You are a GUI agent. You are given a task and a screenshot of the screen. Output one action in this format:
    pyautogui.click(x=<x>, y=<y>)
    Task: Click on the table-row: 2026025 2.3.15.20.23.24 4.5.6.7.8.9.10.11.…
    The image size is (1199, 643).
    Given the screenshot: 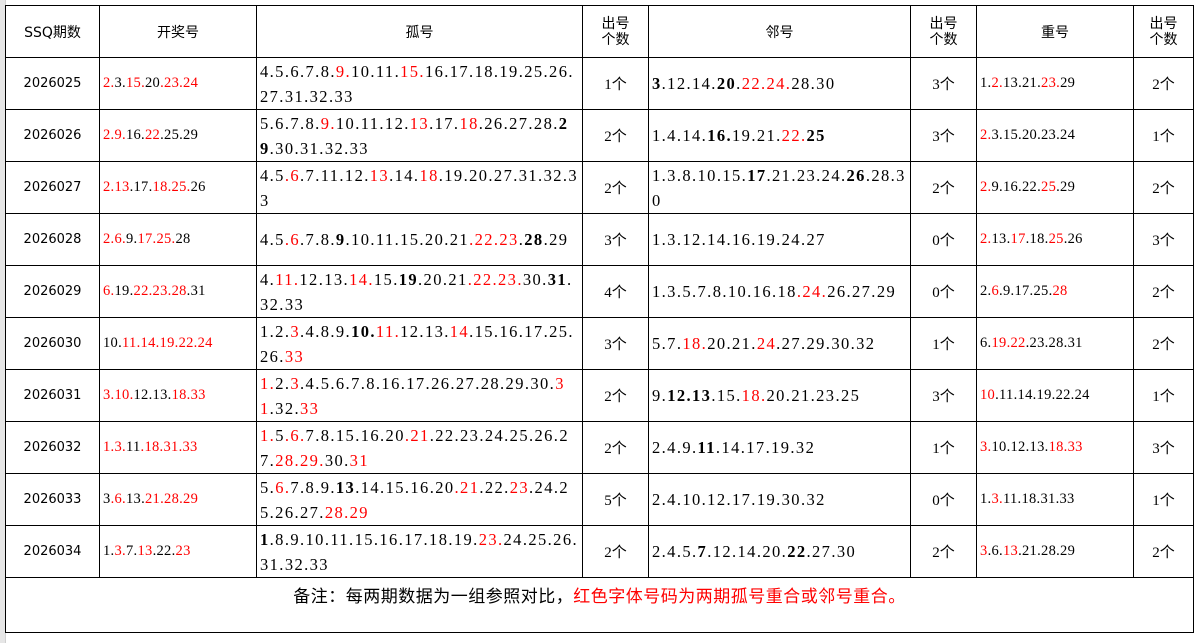 What is the action you would take?
    pyautogui.click(x=599, y=83)
    